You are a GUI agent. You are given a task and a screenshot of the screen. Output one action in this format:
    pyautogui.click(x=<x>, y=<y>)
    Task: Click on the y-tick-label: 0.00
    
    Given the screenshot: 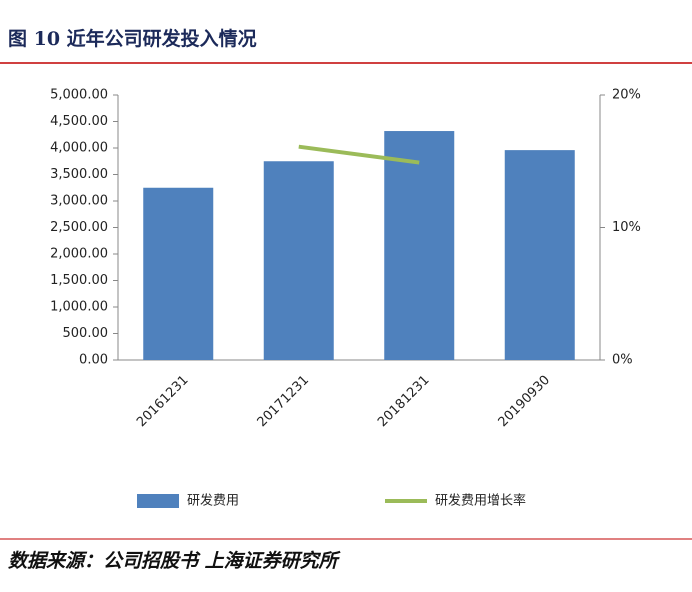 What is the action you would take?
    pyautogui.click(x=93, y=360)
    